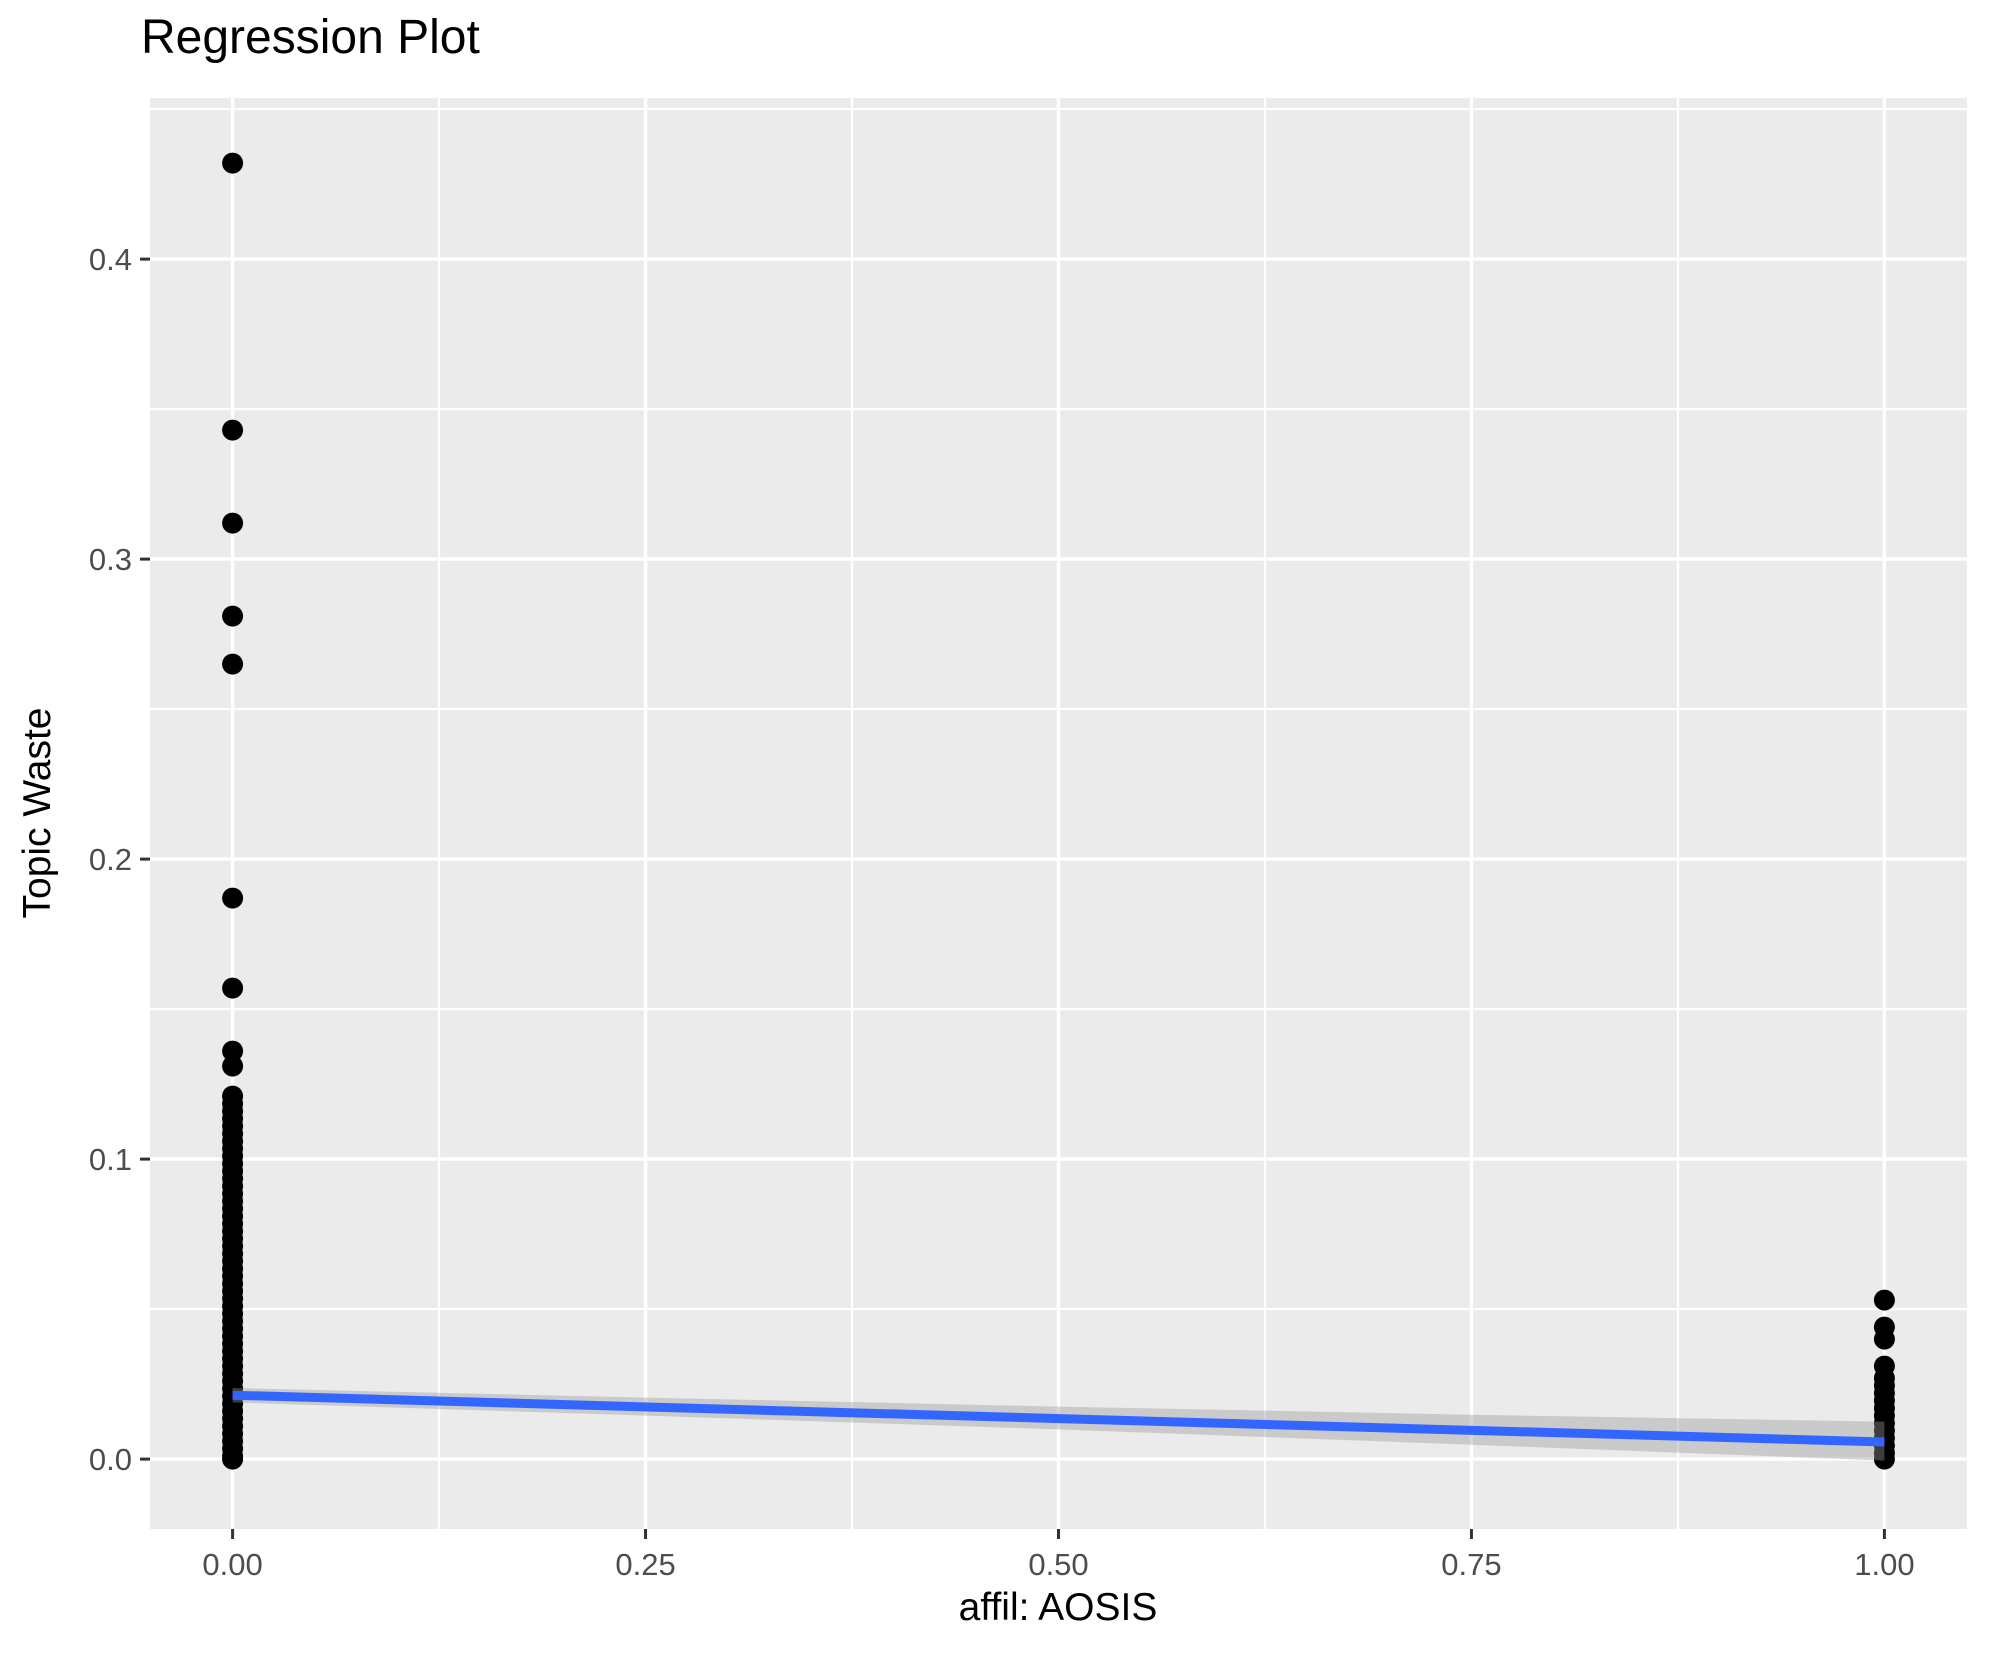  What do you see at coordinates (110, 859) in the screenshot?
I see `y-tick-label: 0.2` at bounding box center [110, 859].